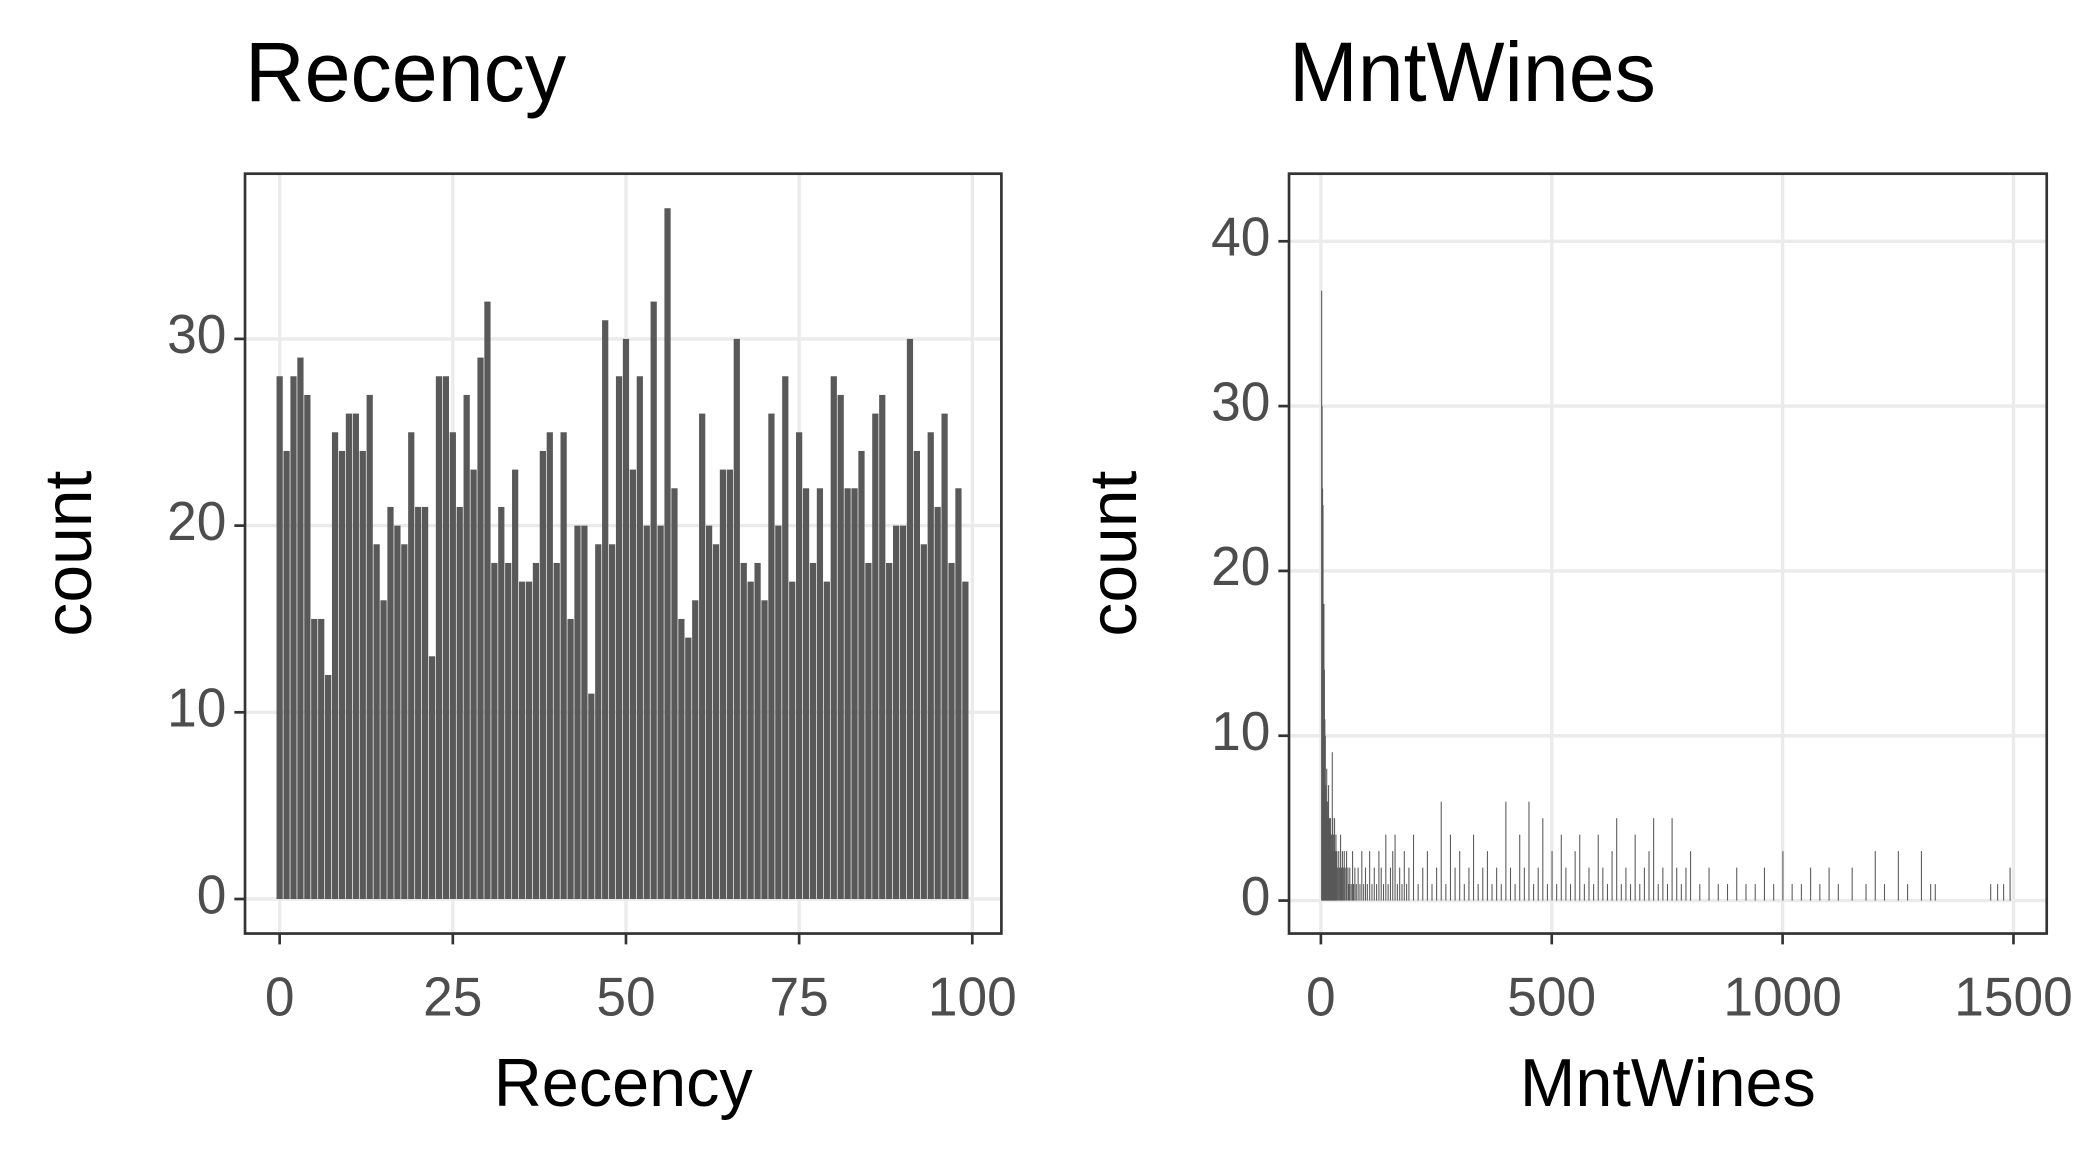  Describe the element at coordinates (1782, 997) in the screenshot. I see `x-tick-label: 1000` at that location.